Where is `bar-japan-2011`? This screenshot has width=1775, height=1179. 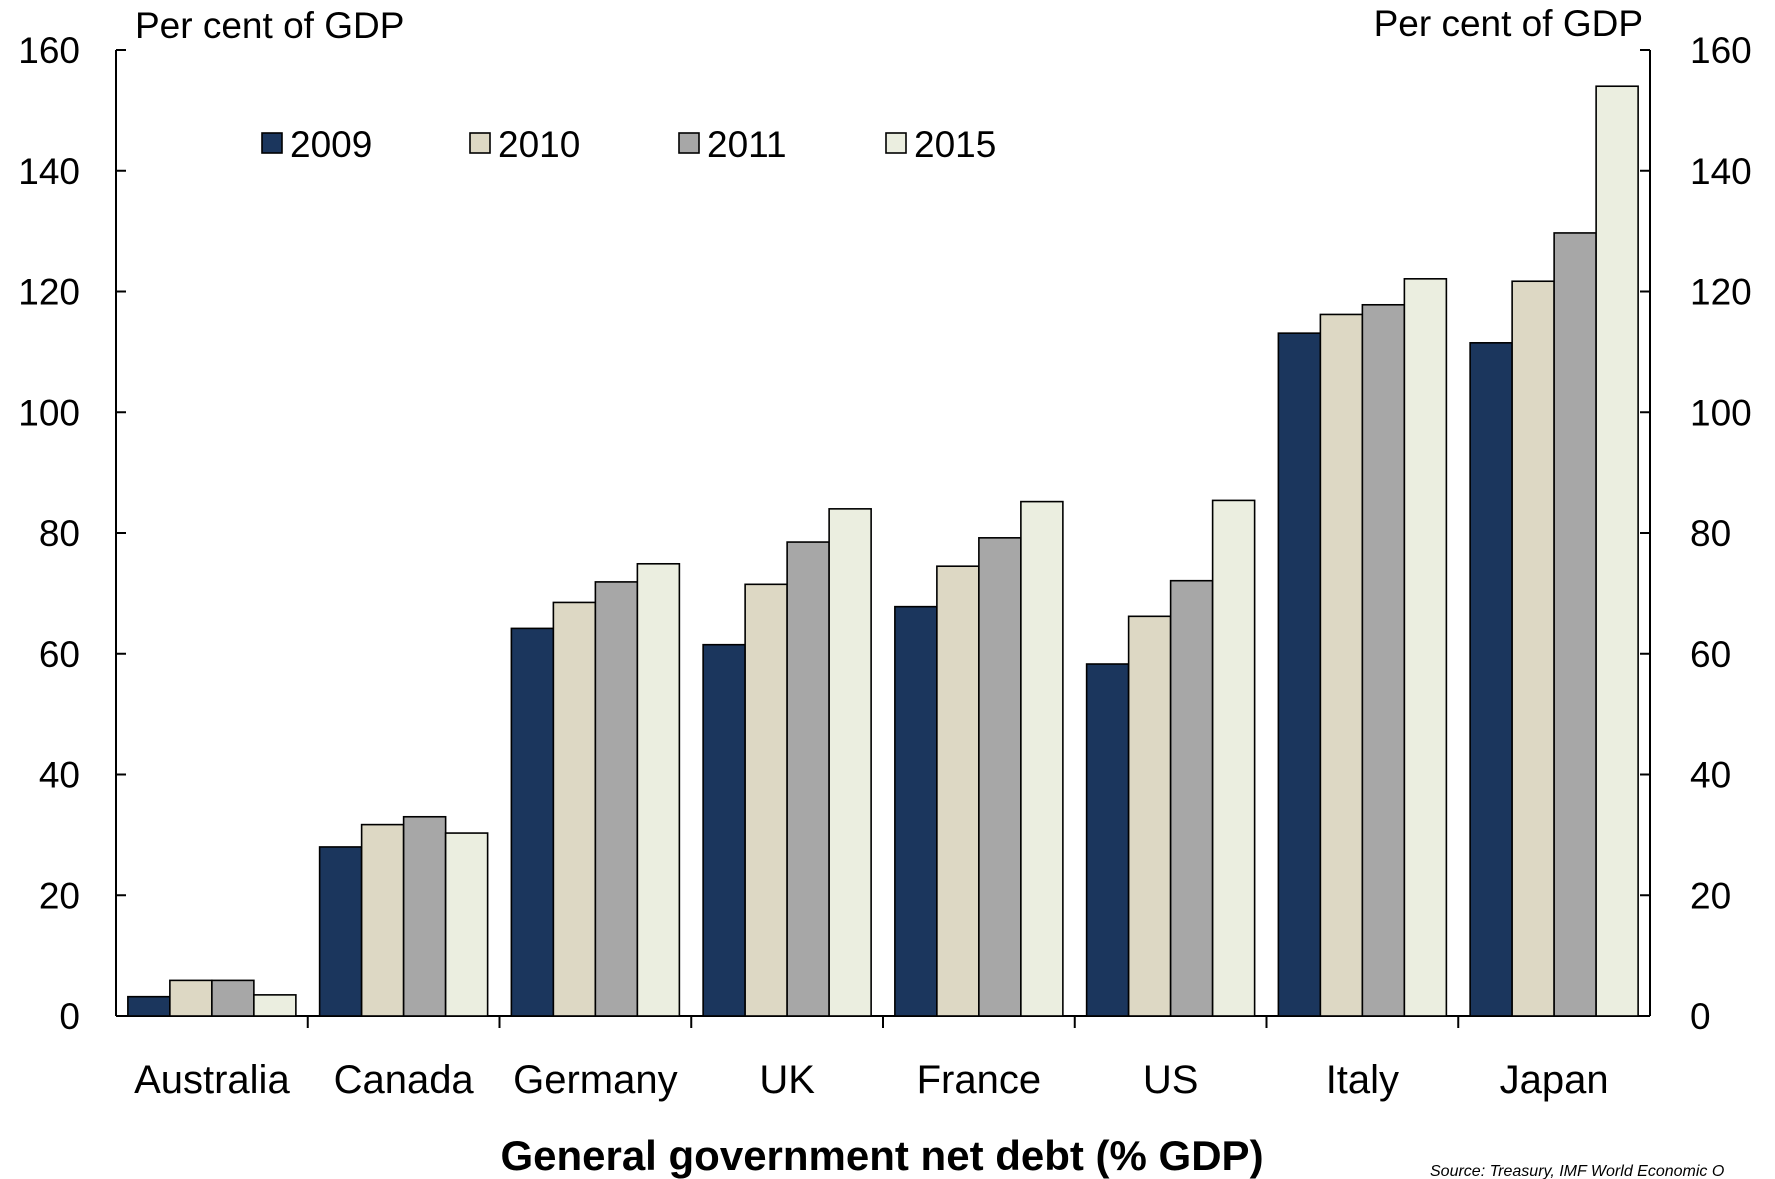 bar-japan-2011 is located at coordinates (1575, 624).